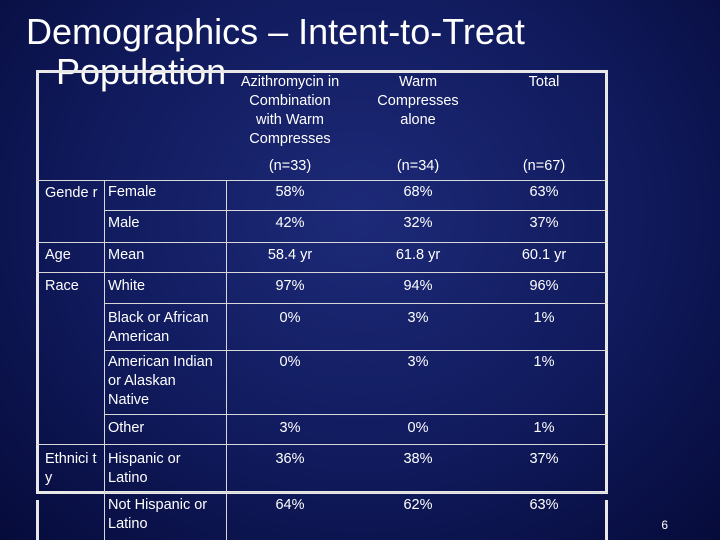 The height and width of the screenshot is (540, 720). Describe the element at coordinates (71, 193) in the screenshot. I see `group-gender: Gende r` at that location.